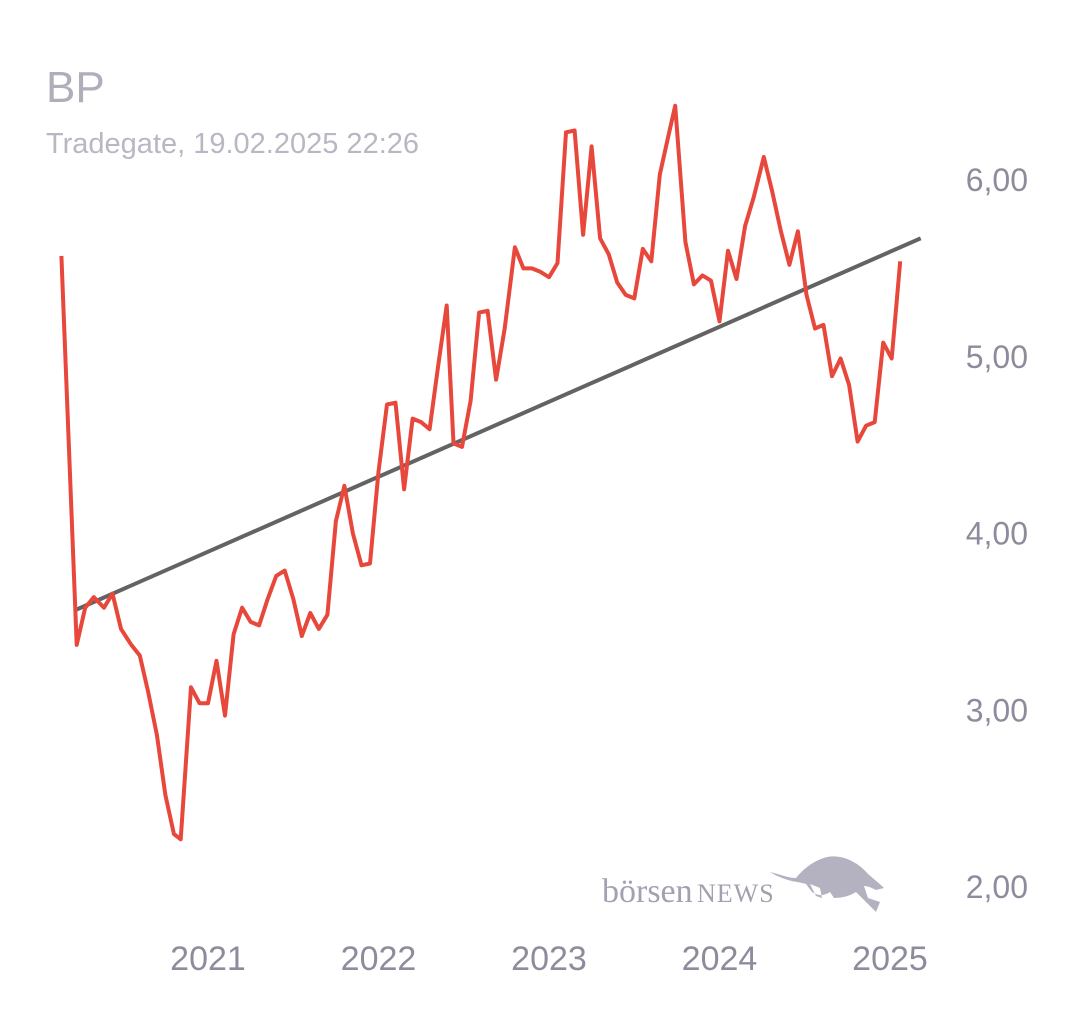 The width and height of the screenshot is (1080, 1013). I want to click on chart-title: BP, so click(75, 87).